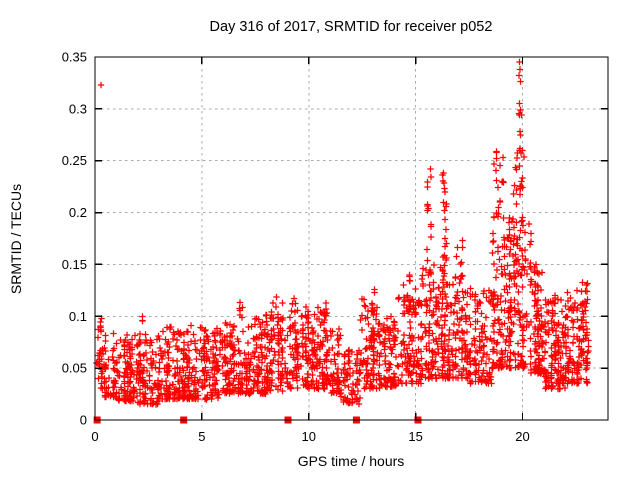  I want to click on y-tick-label: 0.3, so click(78, 108).